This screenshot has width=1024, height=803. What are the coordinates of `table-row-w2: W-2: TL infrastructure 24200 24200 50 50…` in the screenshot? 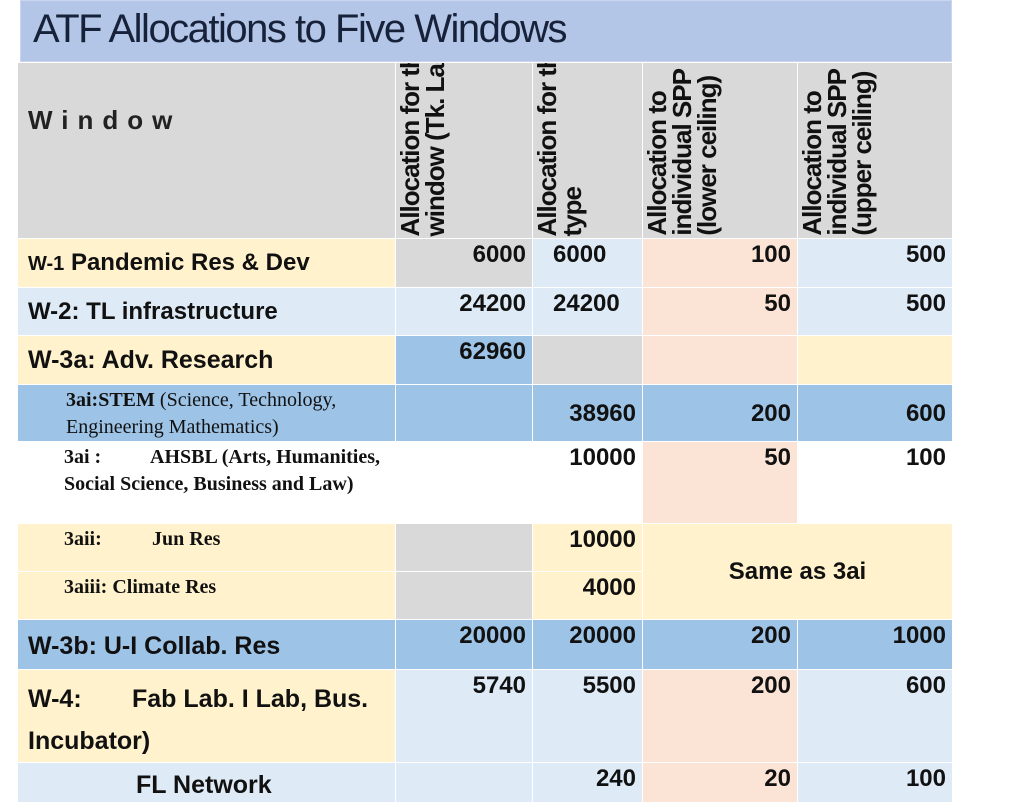 It's located at (485, 311).